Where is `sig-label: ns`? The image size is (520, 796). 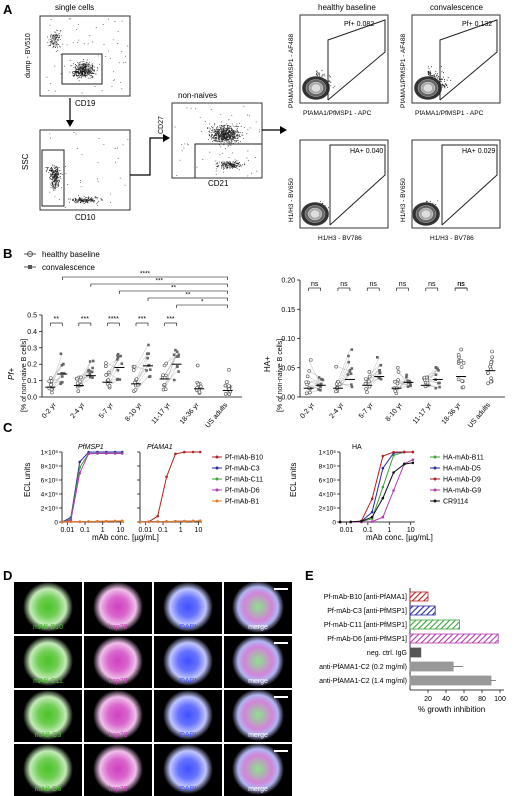 sig-label: ns is located at coordinates (315, 284).